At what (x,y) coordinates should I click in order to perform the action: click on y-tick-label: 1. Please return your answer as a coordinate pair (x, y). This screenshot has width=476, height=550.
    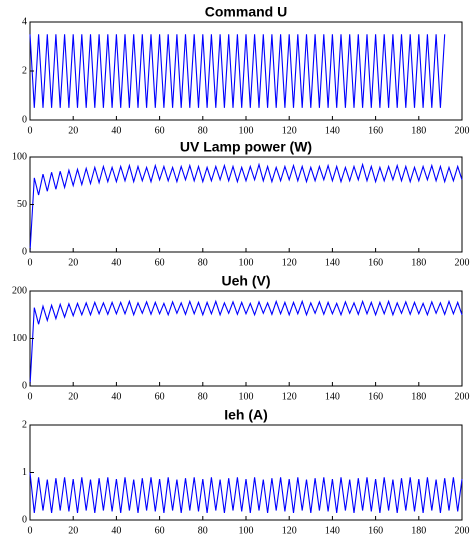
    Looking at the image, I should click on (24, 472).